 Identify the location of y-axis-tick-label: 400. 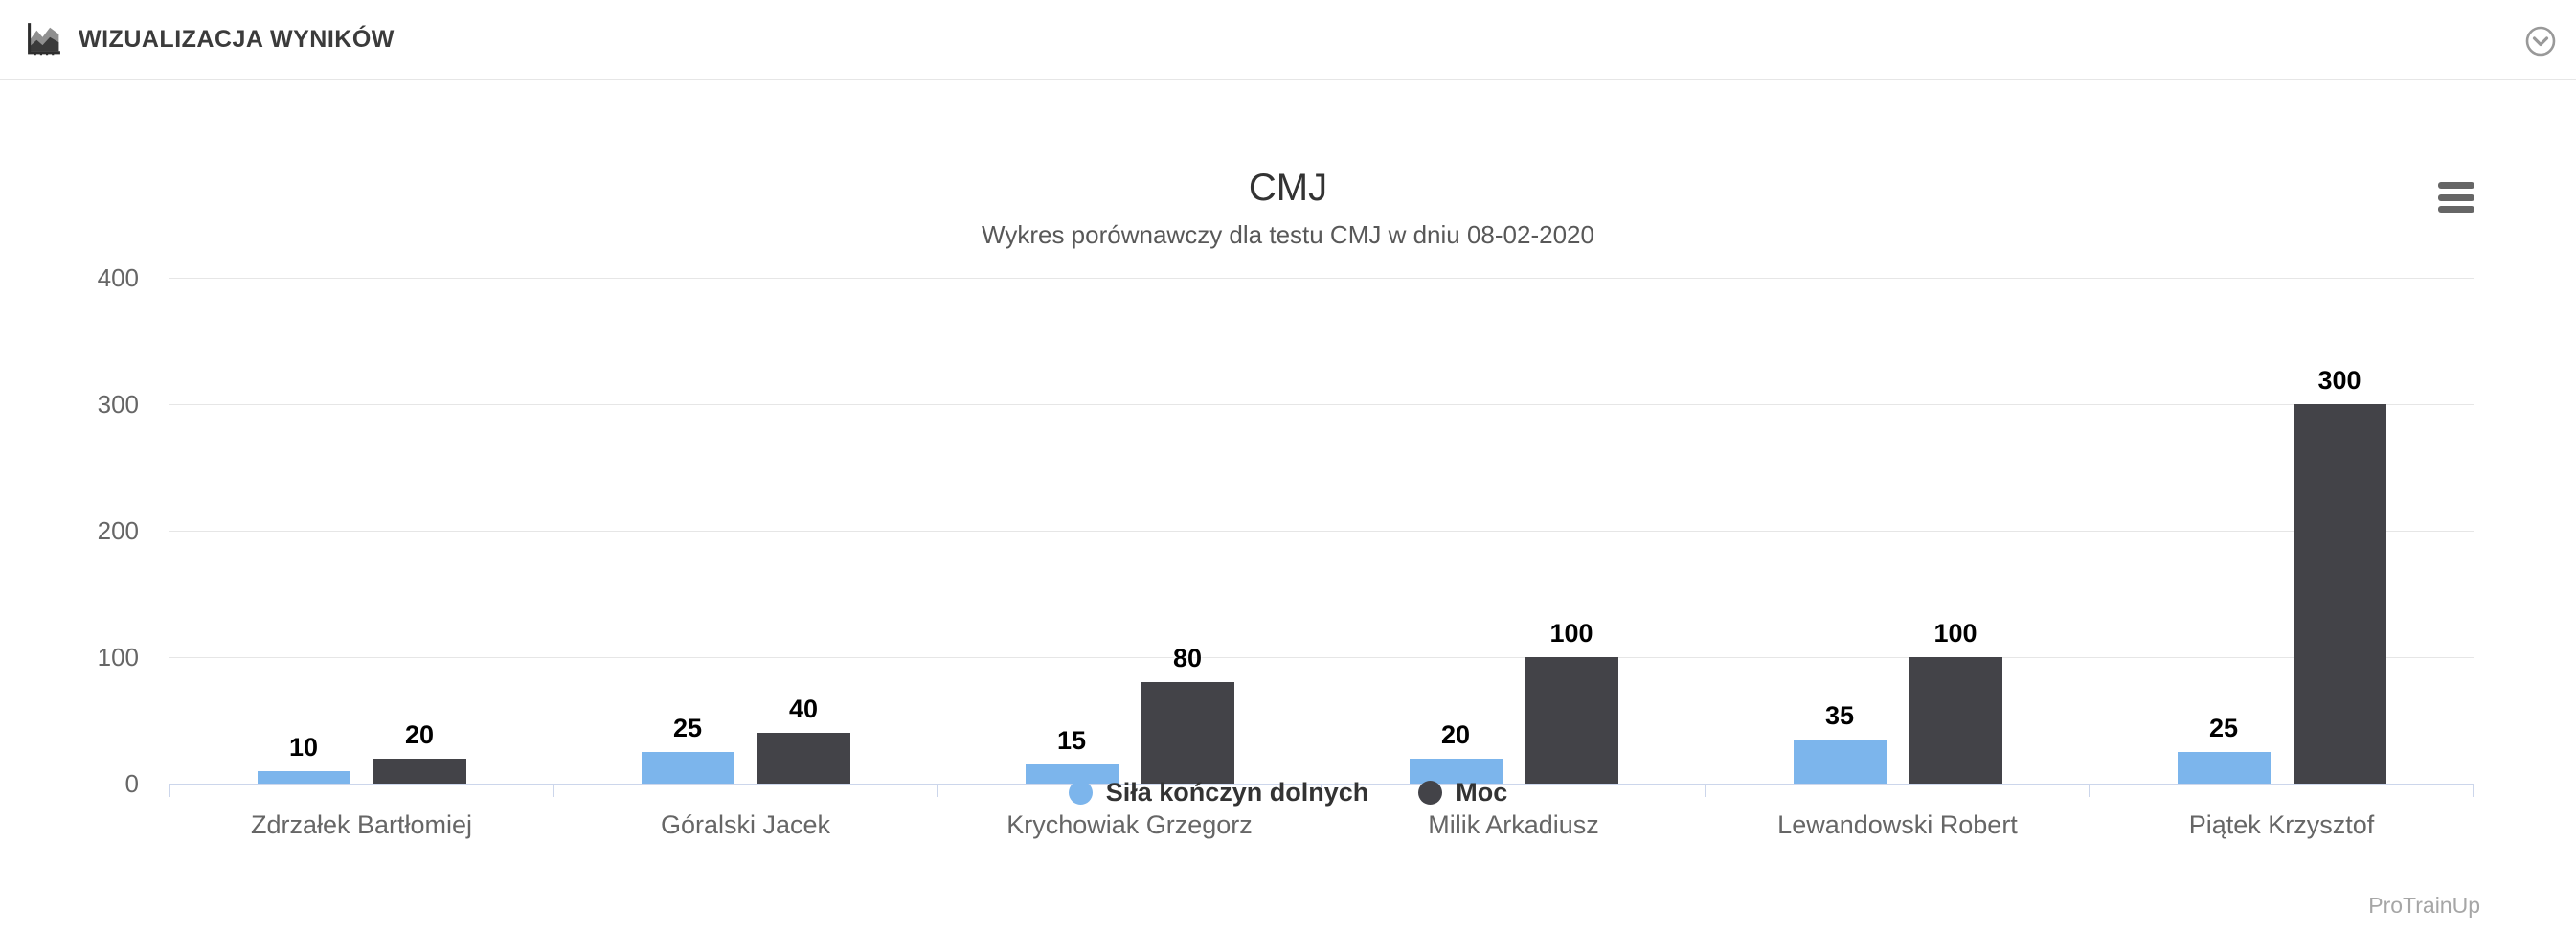
(118, 277).